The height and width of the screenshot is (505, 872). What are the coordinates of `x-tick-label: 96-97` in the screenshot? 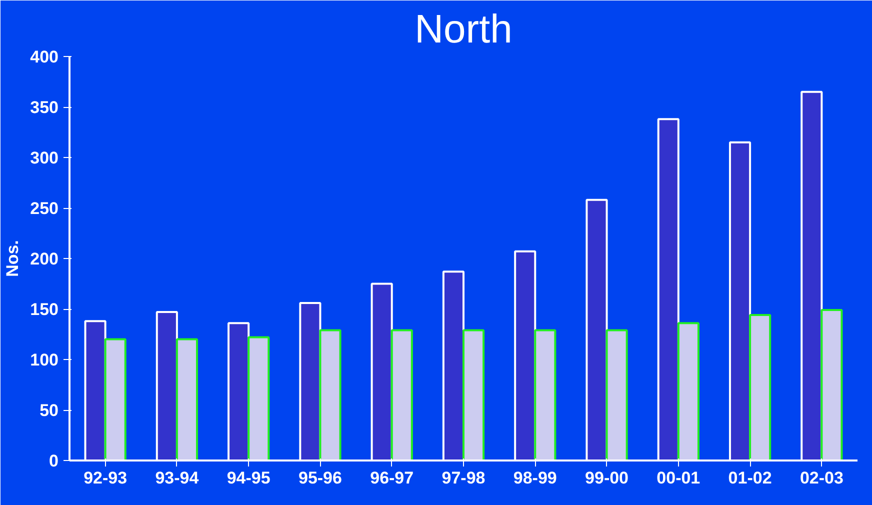 It's located at (392, 478).